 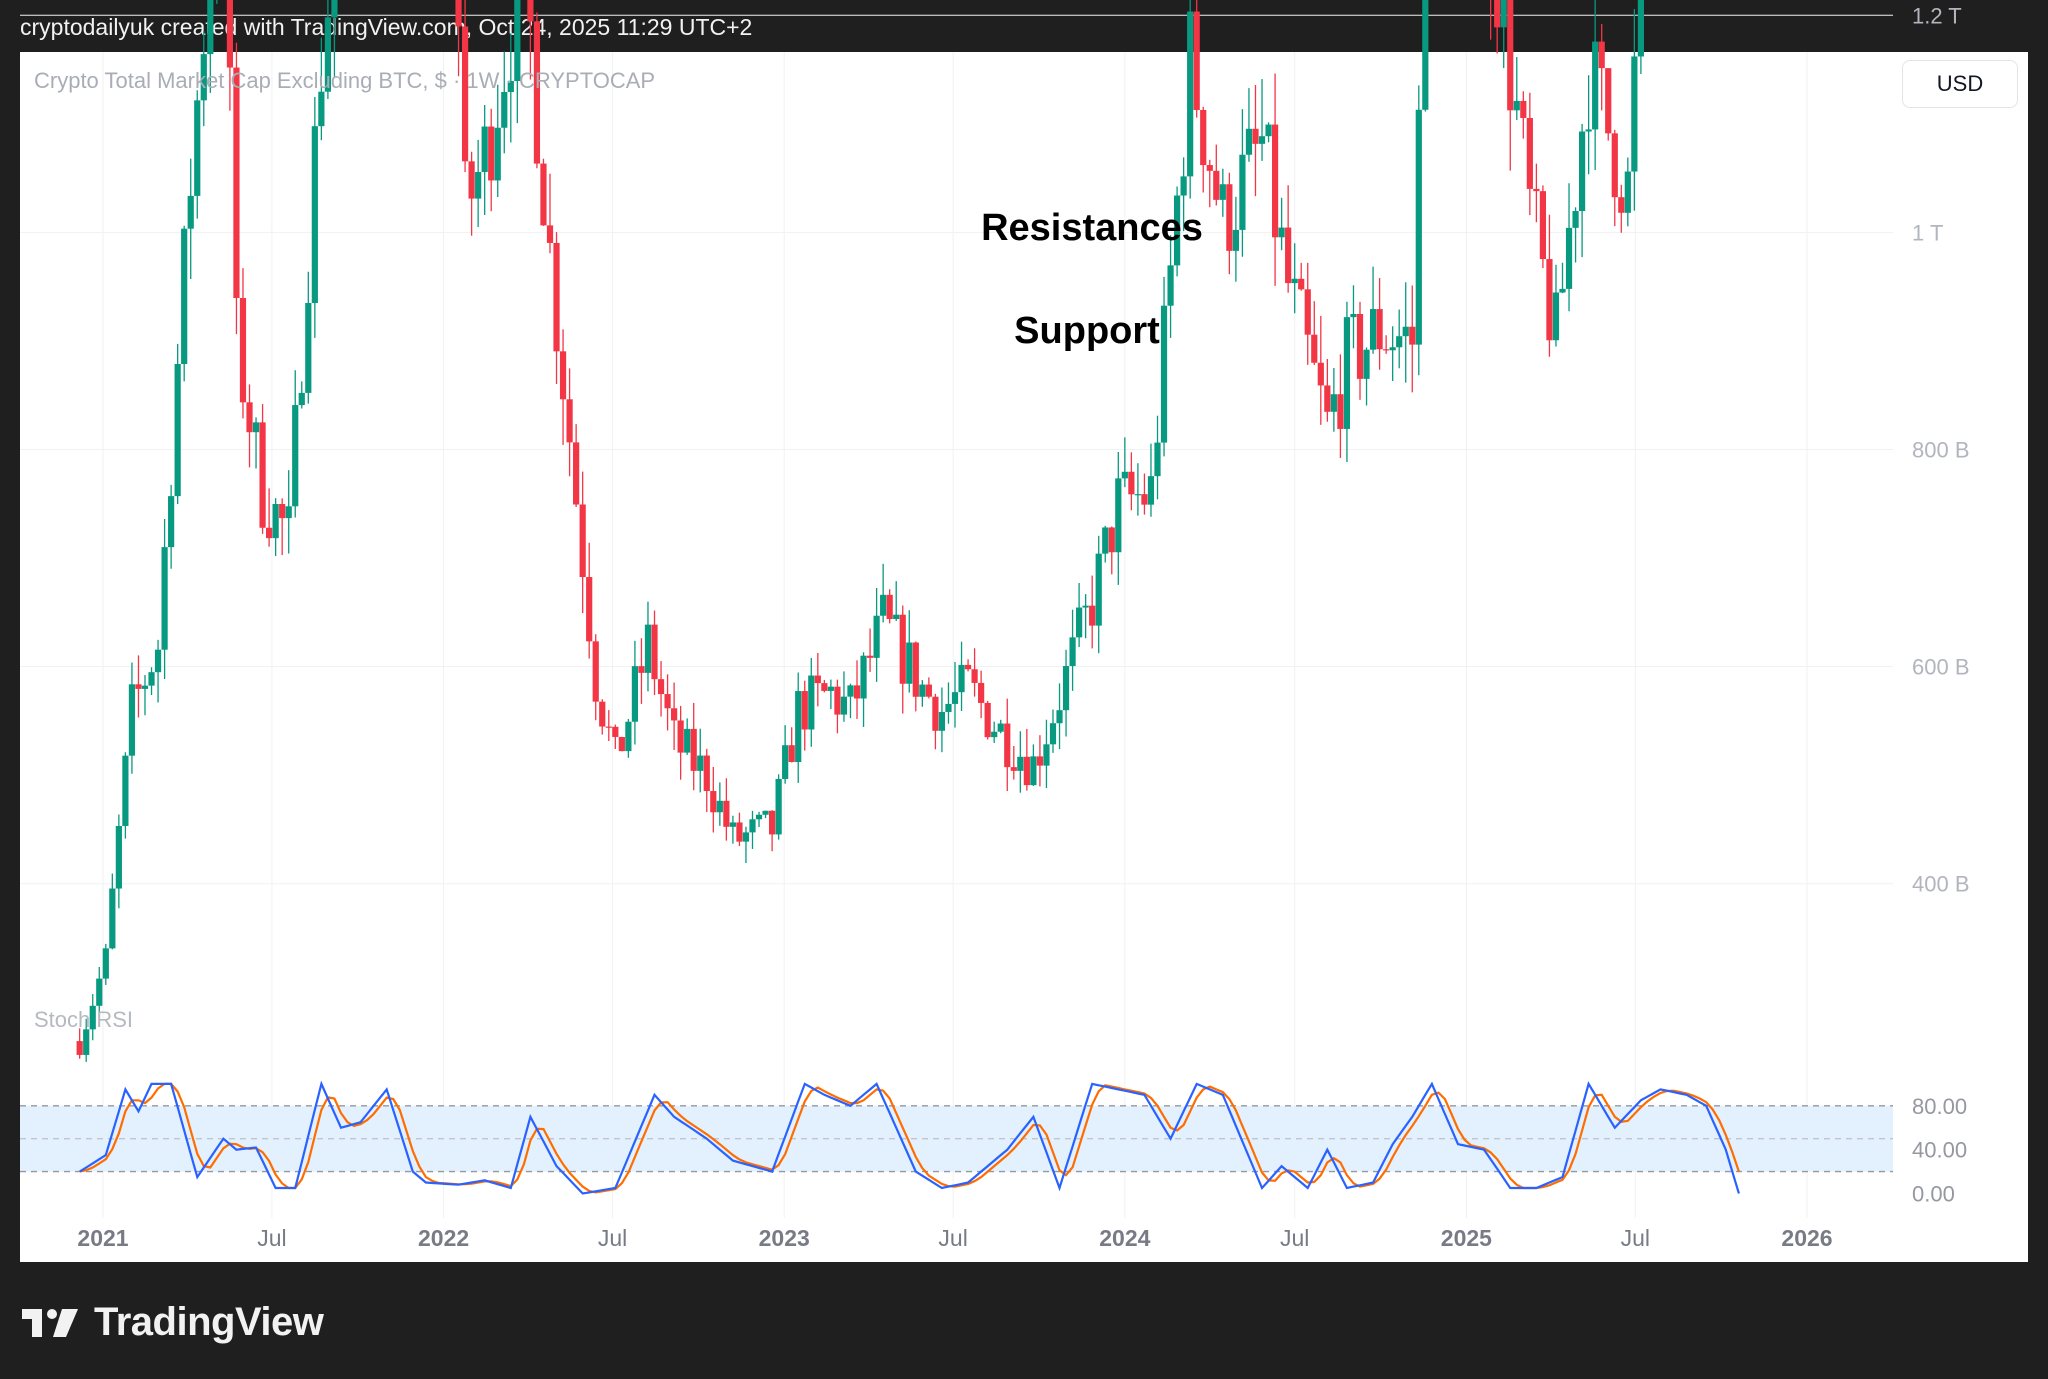 What do you see at coordinates (209, 1322) in the screenshot?
I see `brand-name: TradingView` at bounding box center [209, 1322].